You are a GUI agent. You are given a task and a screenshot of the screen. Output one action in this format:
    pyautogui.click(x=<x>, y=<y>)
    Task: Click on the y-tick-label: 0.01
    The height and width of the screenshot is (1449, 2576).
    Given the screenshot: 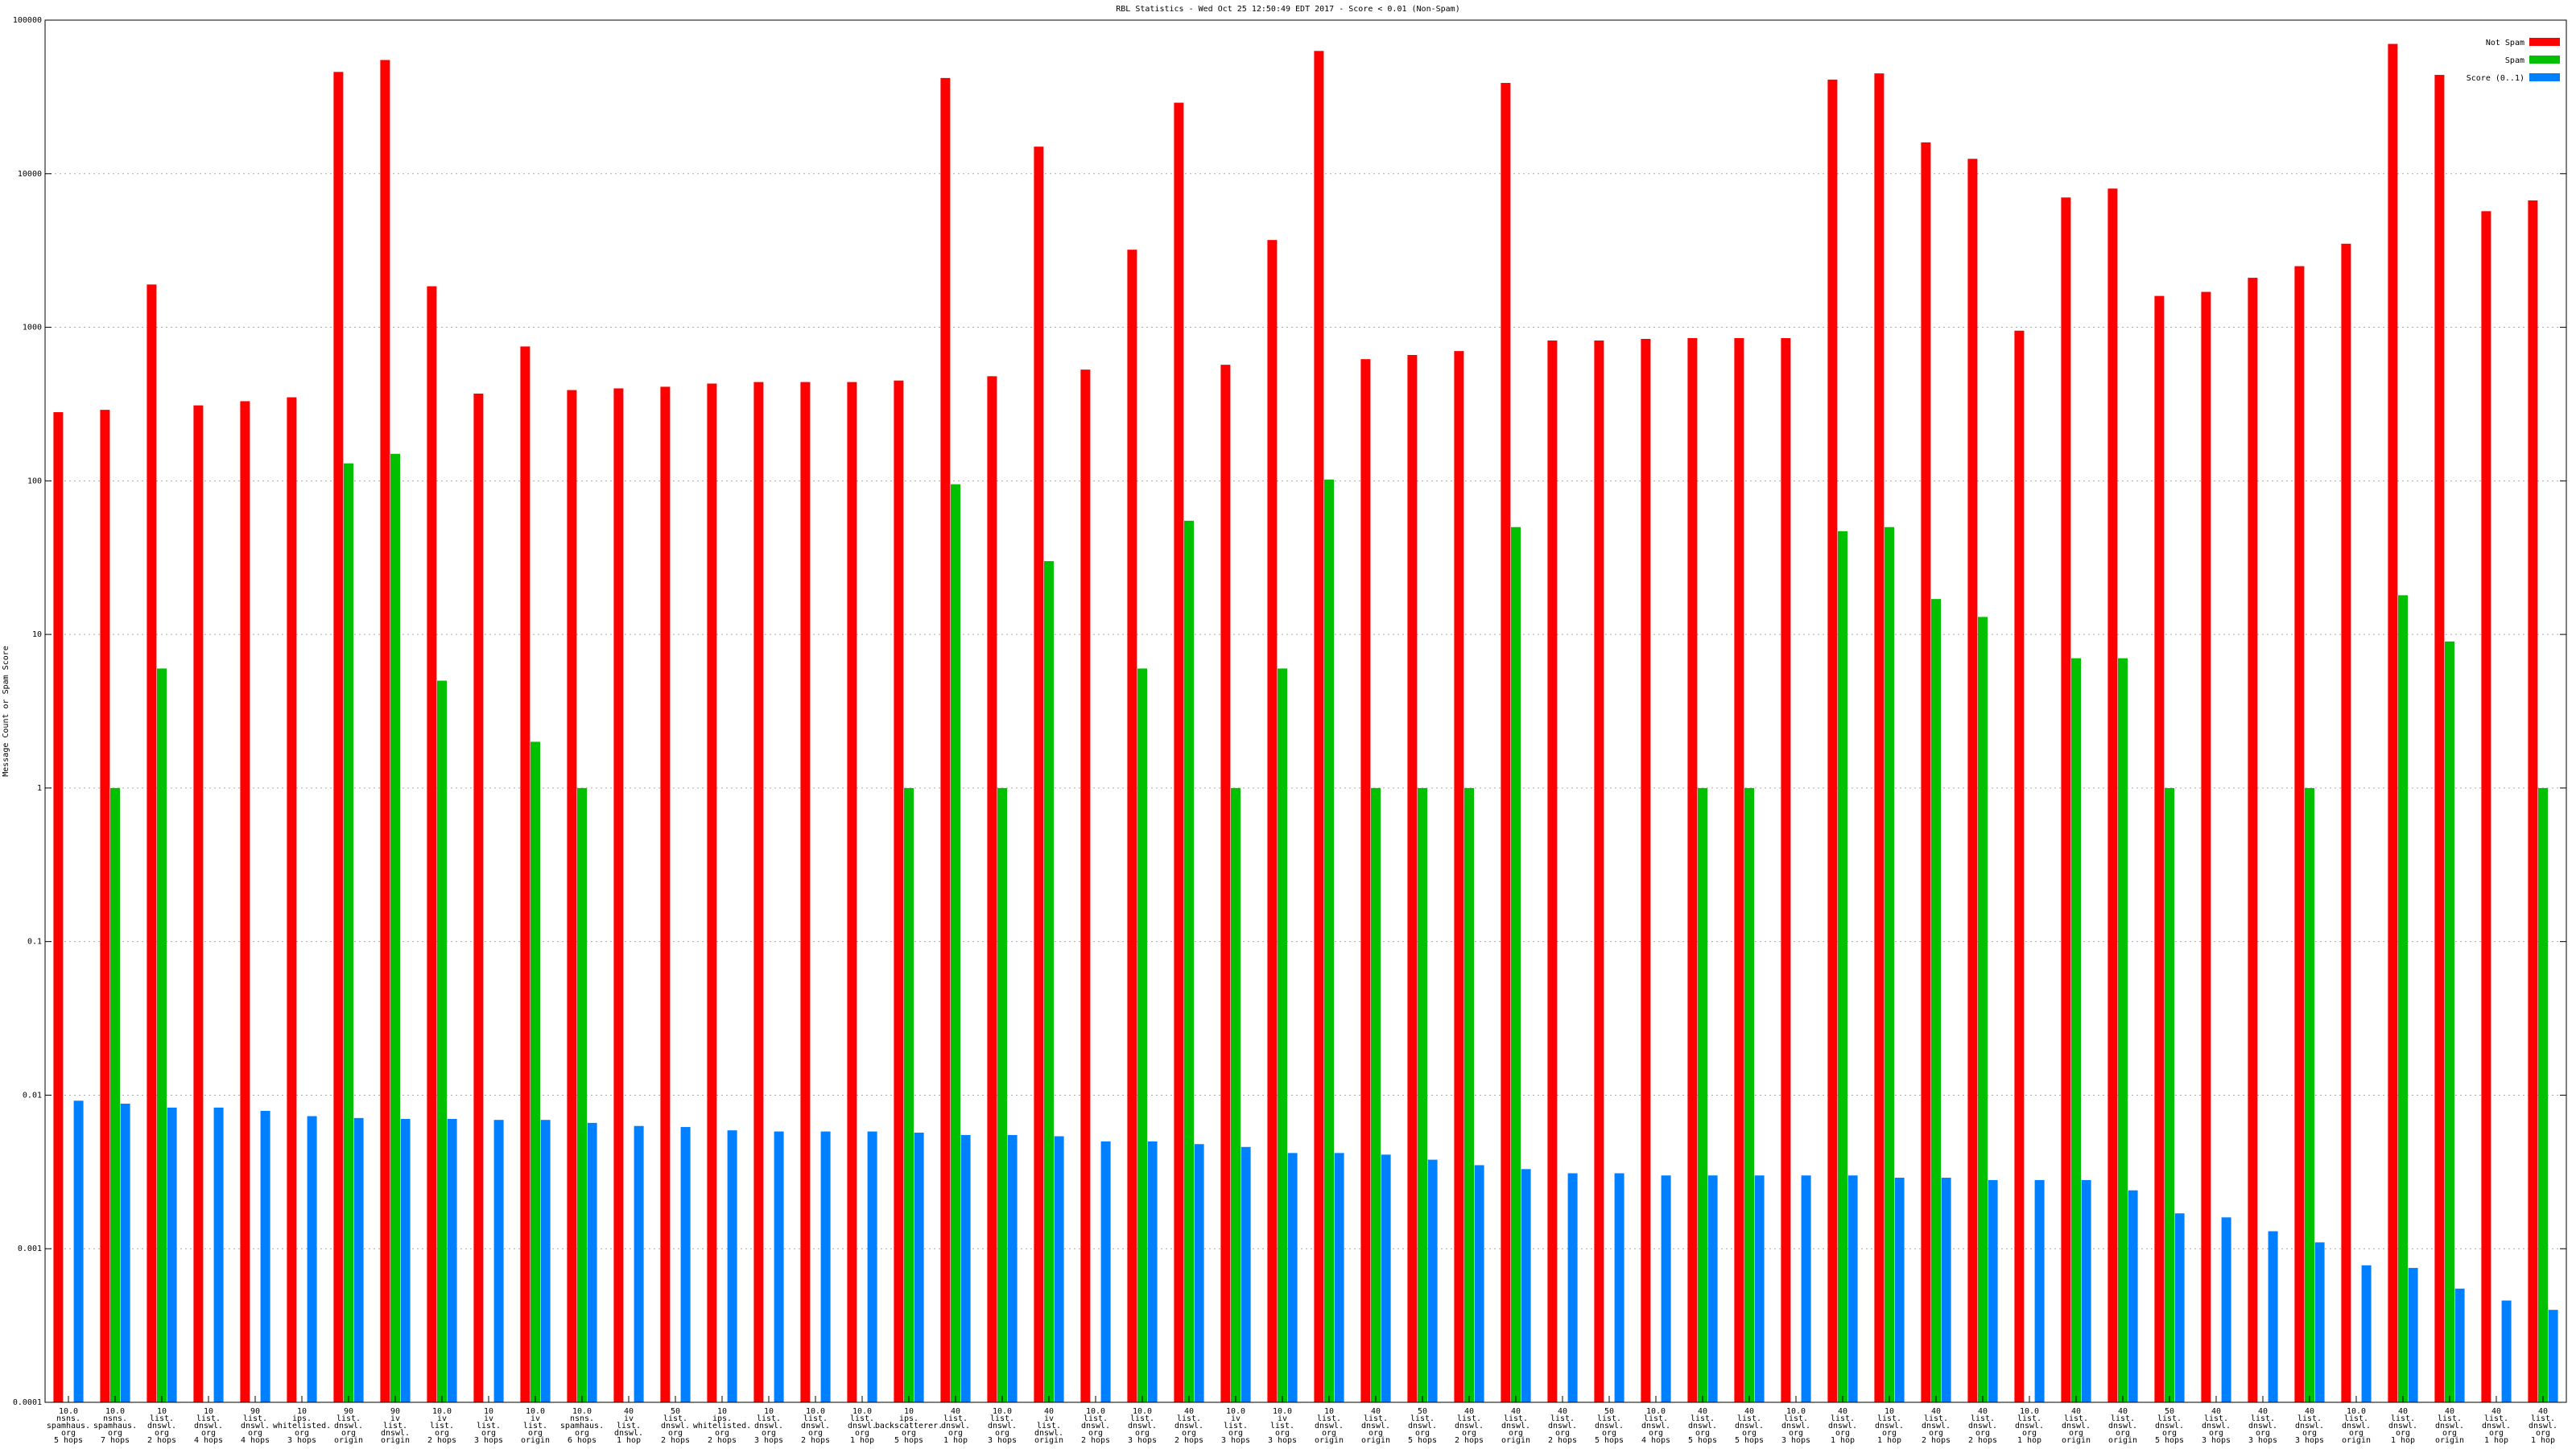 What is the action you would take?
    pyautogui.click(x=32, y=1095)
    